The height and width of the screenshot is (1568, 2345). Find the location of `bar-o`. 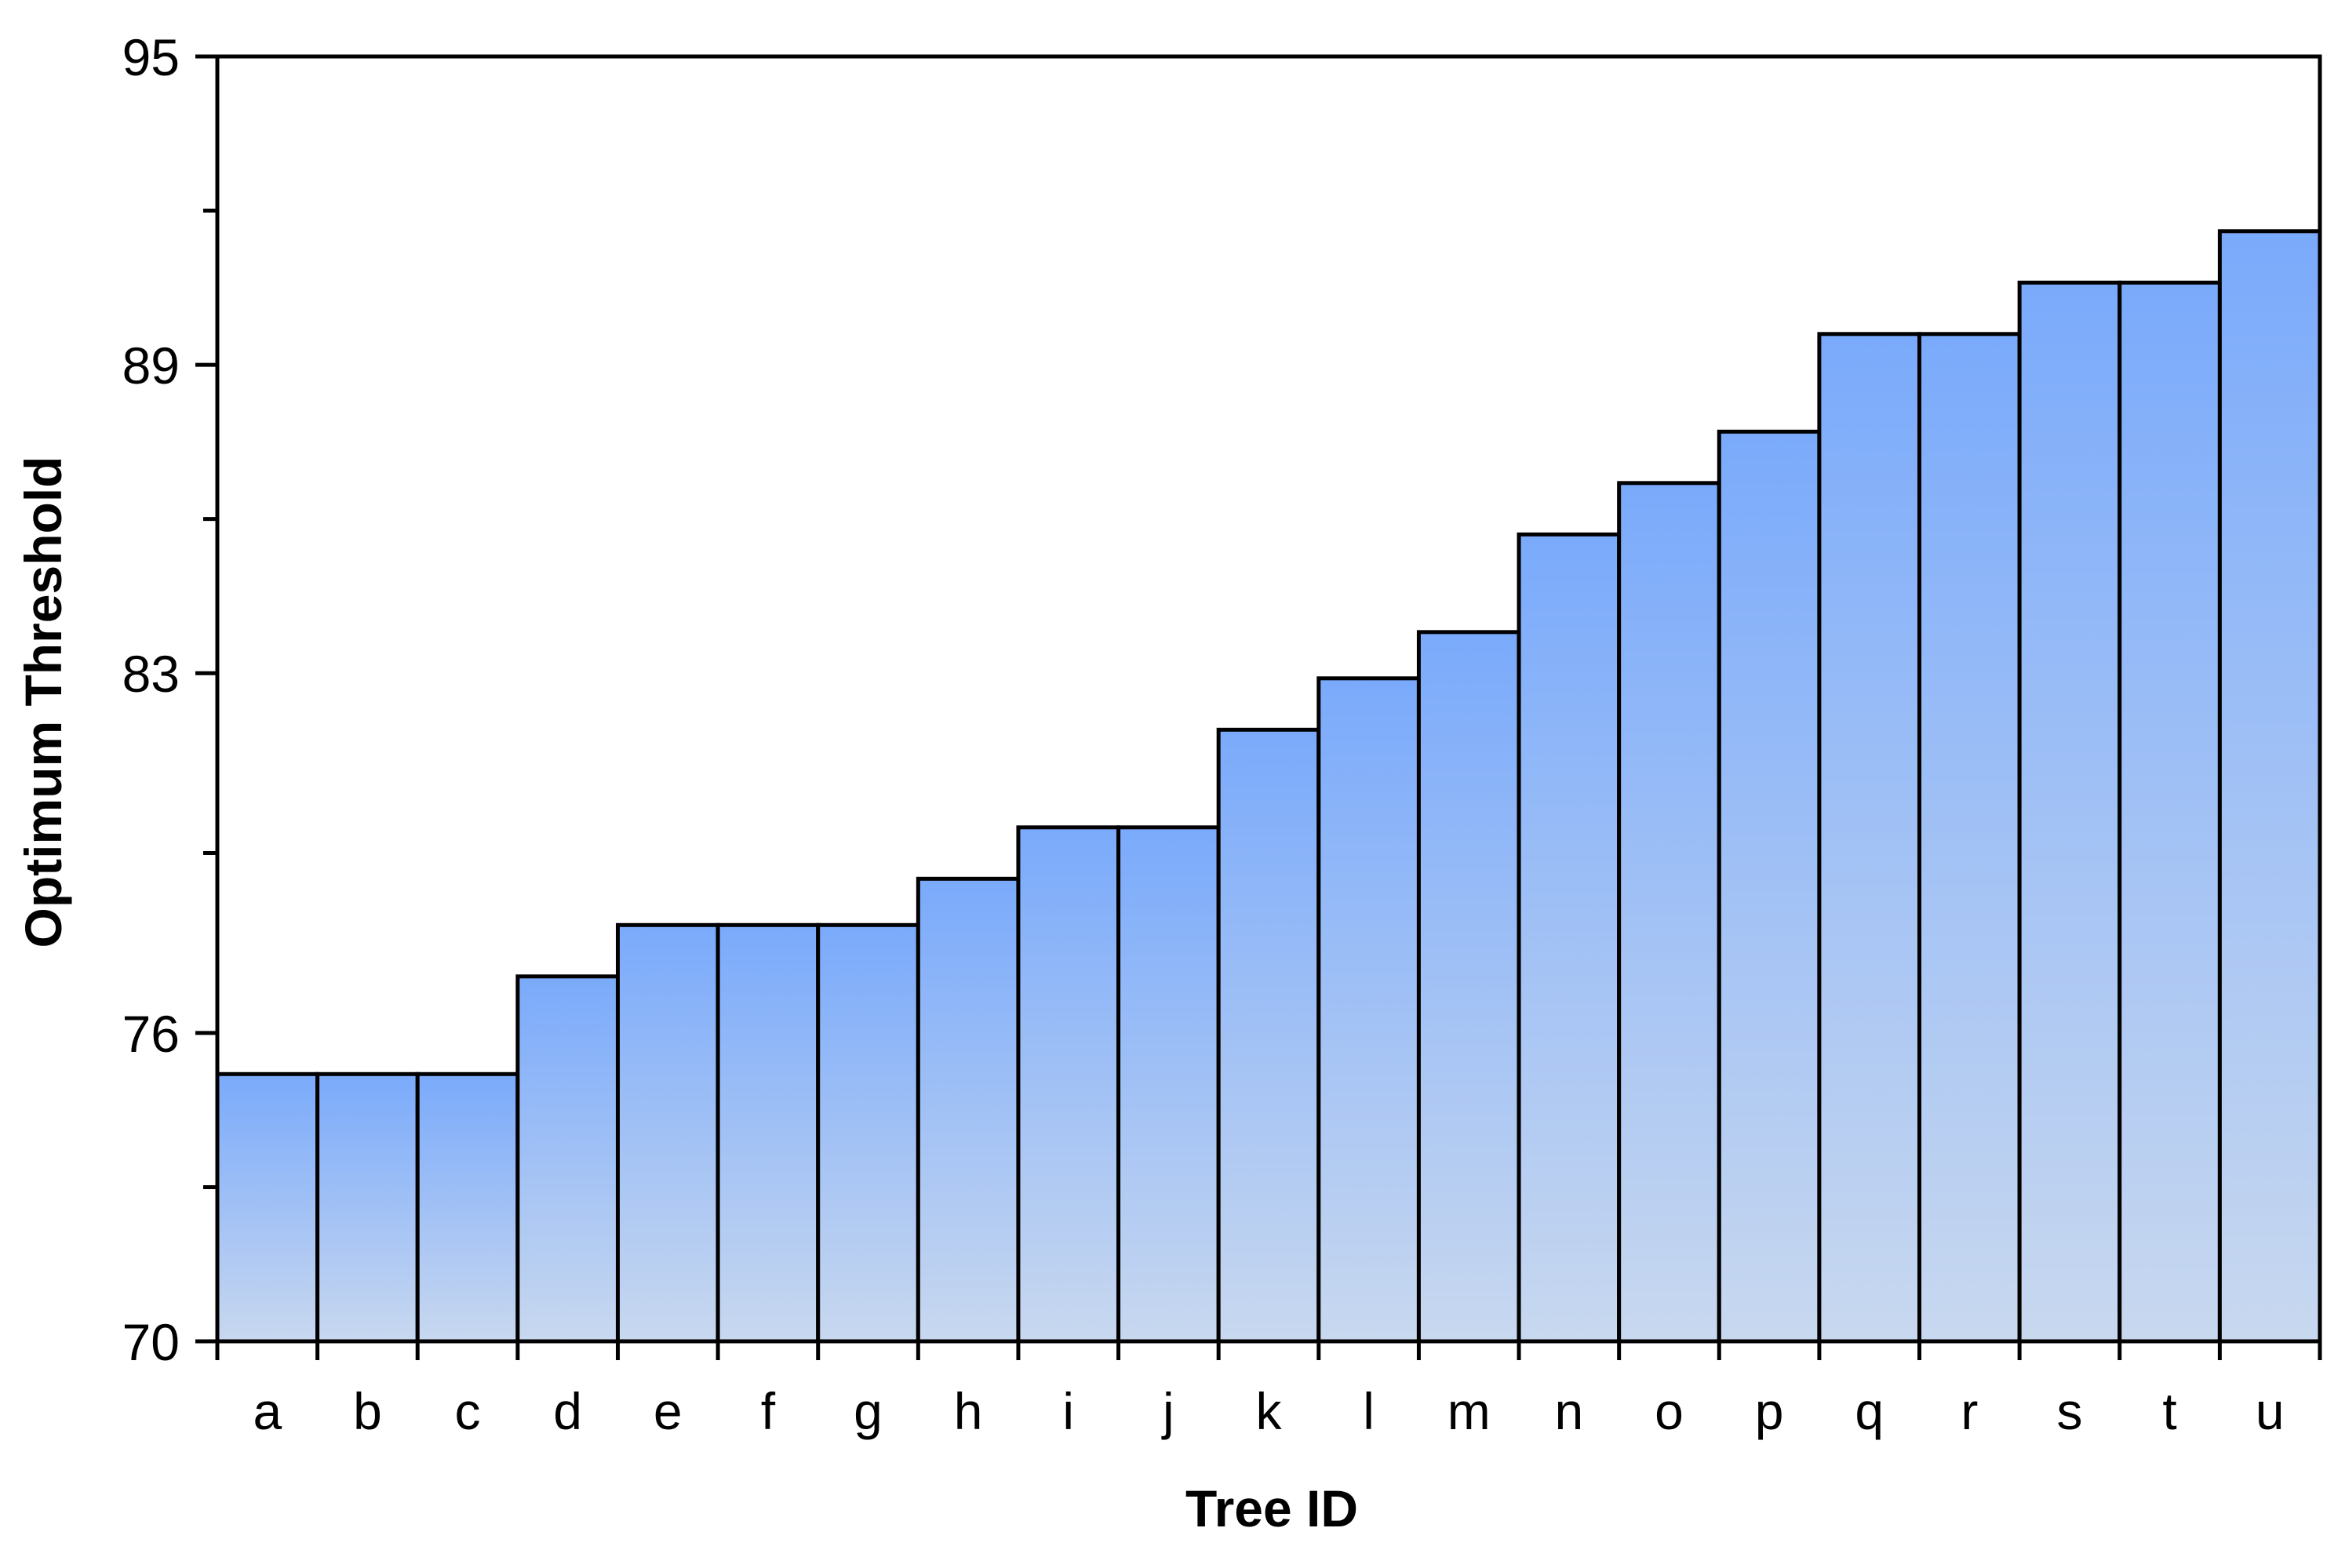

bar-o is located at coordinates (1669, 912).